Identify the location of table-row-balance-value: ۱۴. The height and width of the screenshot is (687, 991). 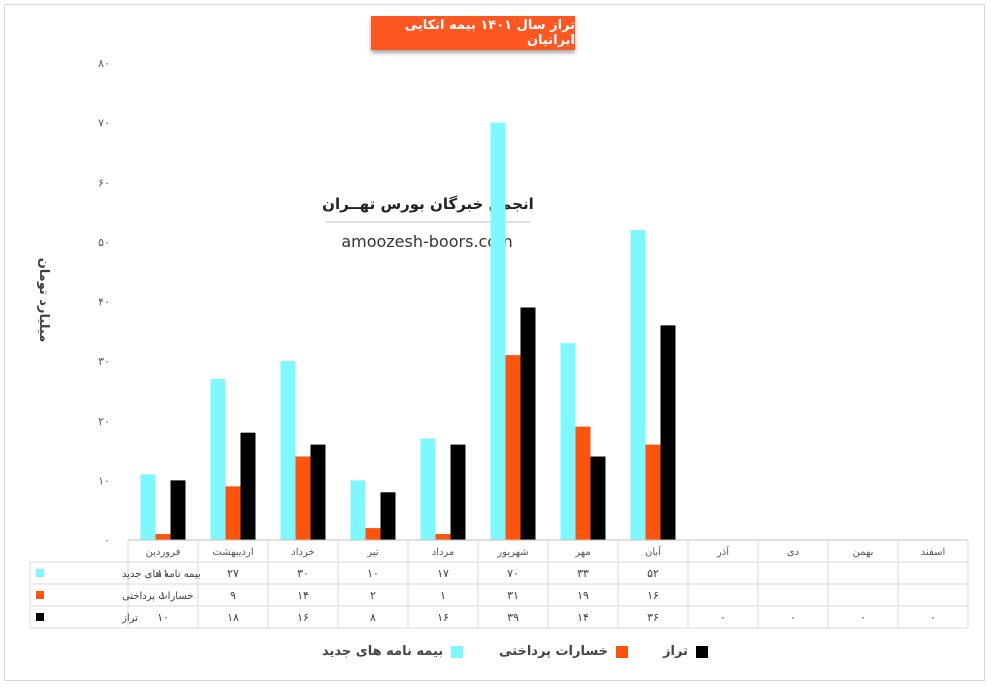
(583, 617).